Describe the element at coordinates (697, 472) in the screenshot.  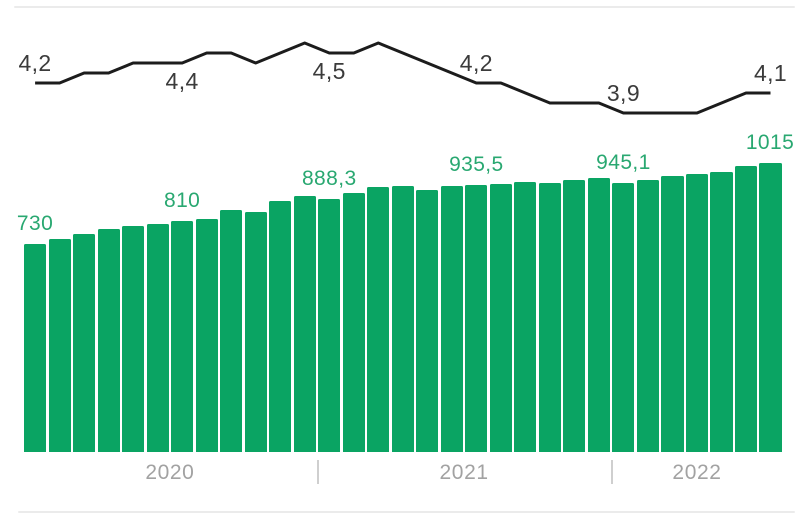
I see `year-label-2022: 2022` at that location.